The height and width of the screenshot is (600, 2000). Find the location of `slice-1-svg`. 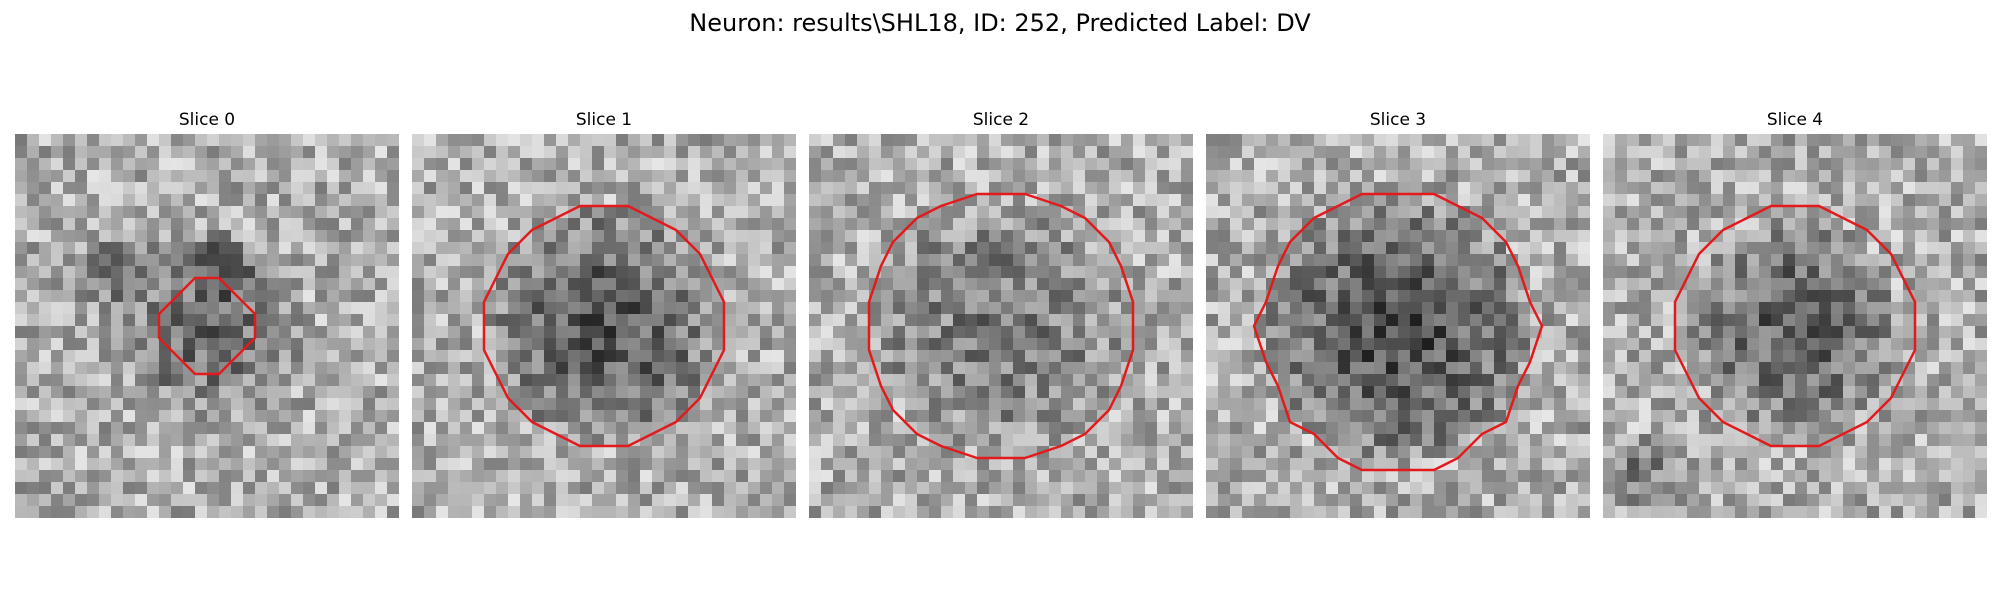

slice-1-svg is located at coordinates (604, 326).